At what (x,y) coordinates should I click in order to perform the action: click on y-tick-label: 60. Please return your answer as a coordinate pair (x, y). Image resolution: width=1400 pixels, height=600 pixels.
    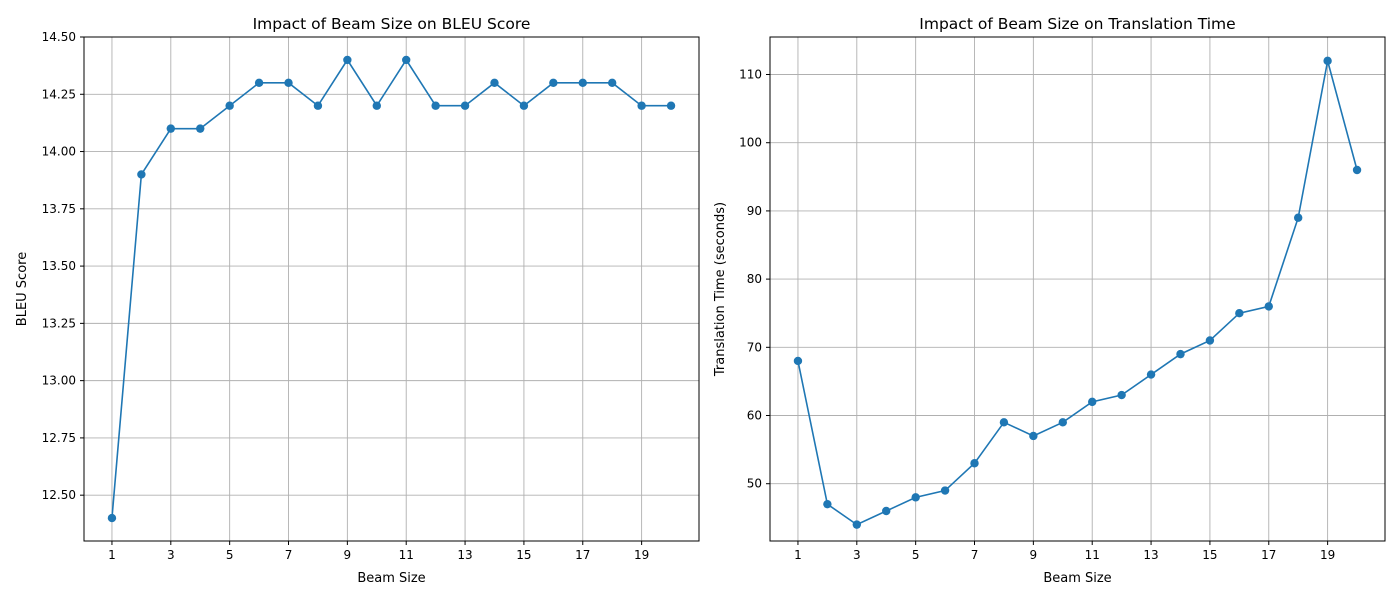
    Looking at the image, I should click on (754, 416).